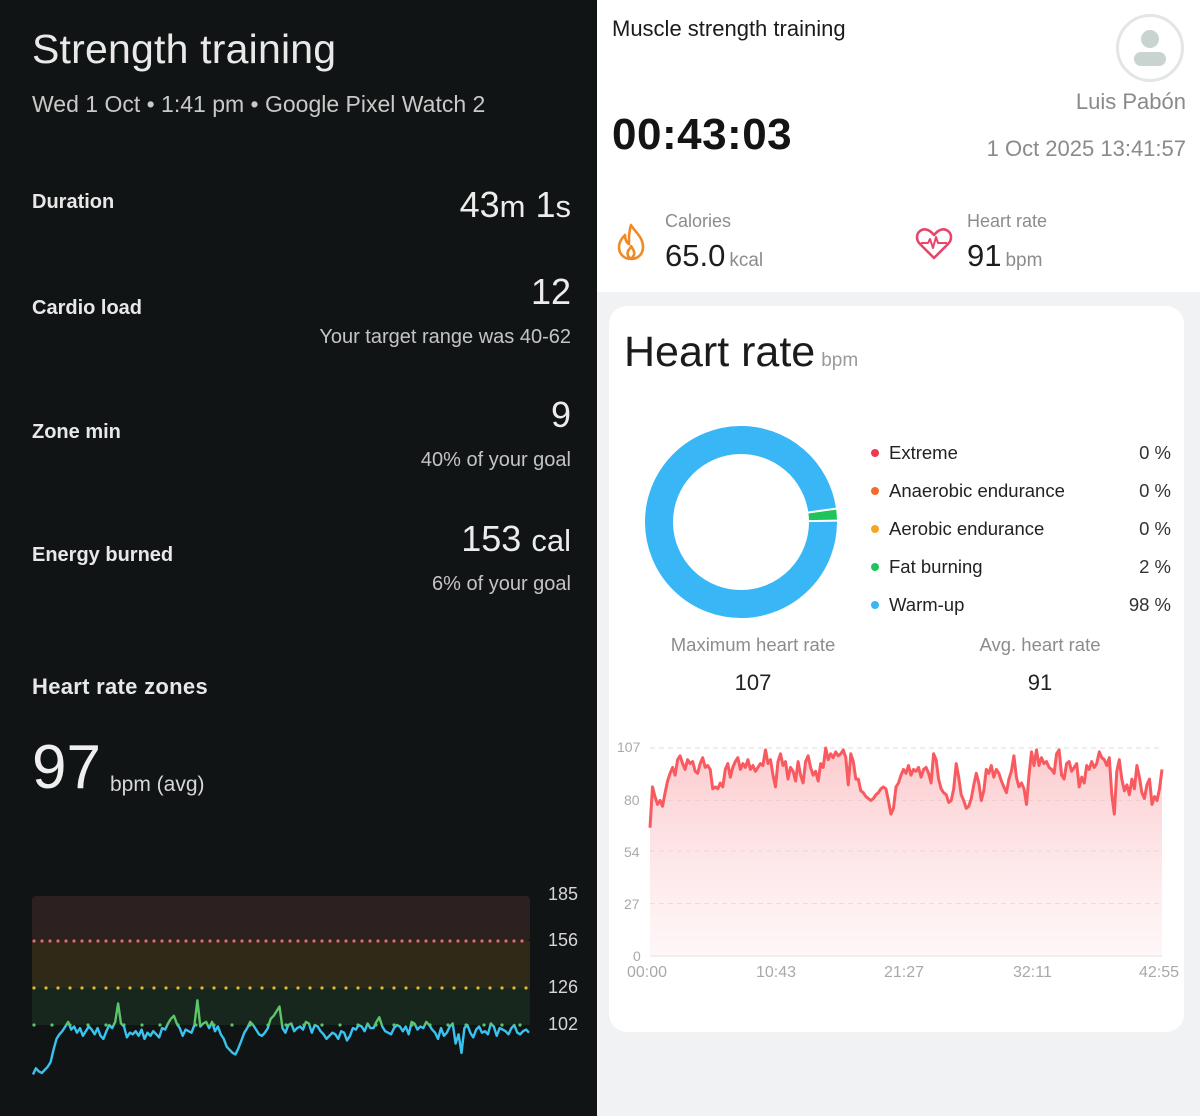  I want to click on avg-heart-rate-label: Avg. heart rate, so click(1040, 644).